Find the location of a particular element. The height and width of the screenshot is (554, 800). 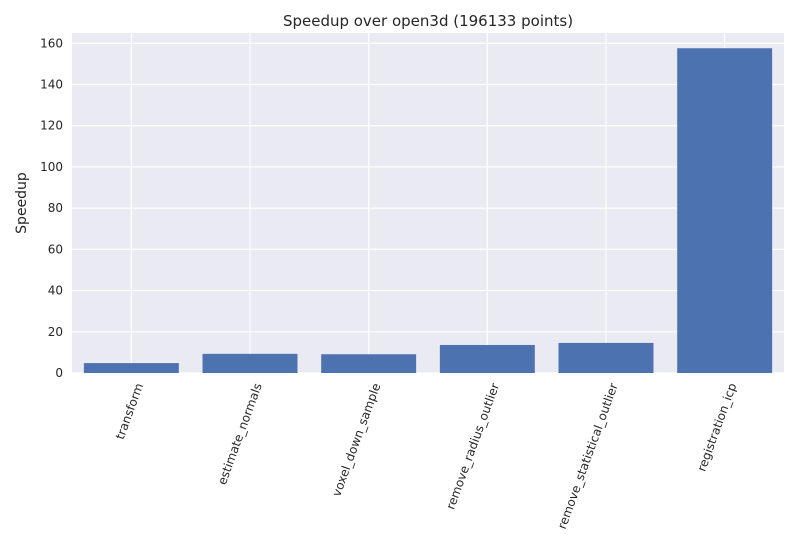

y-tick-label: 20 is located at coordinates (55, 332).